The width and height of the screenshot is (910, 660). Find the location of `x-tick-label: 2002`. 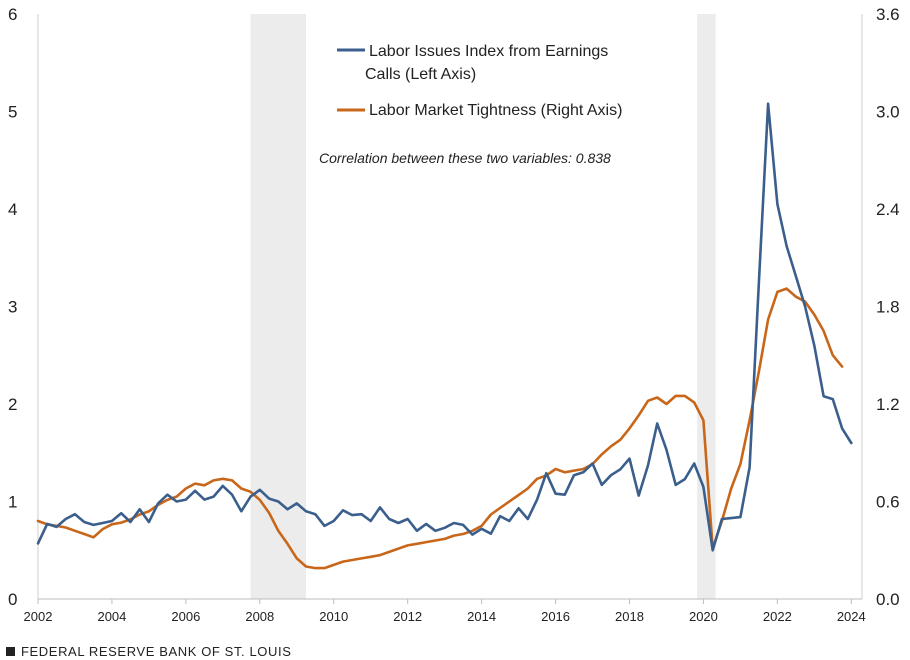

x-tick-label: 2002 is located at coordinates (38, 616).